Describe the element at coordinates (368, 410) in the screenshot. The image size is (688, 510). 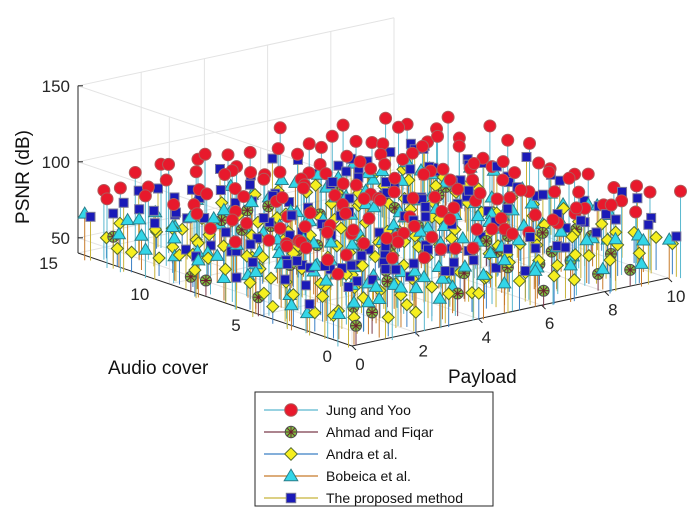
I see `legend-label: Jung and Yoo` at that location.